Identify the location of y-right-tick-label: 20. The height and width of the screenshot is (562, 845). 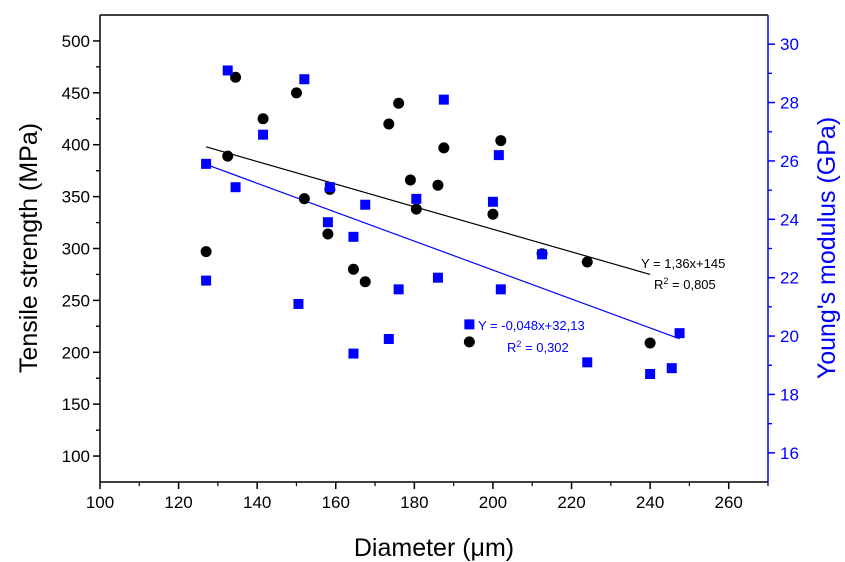
(789, 336).